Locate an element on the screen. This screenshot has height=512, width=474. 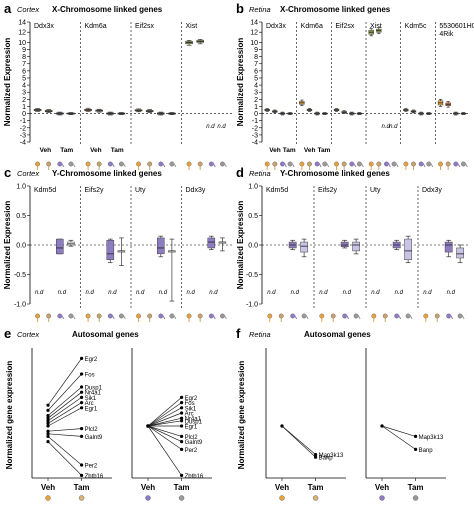
panel-a-header: a Cortex X-Chromosome linked genes is located at coordinates (83, 8).